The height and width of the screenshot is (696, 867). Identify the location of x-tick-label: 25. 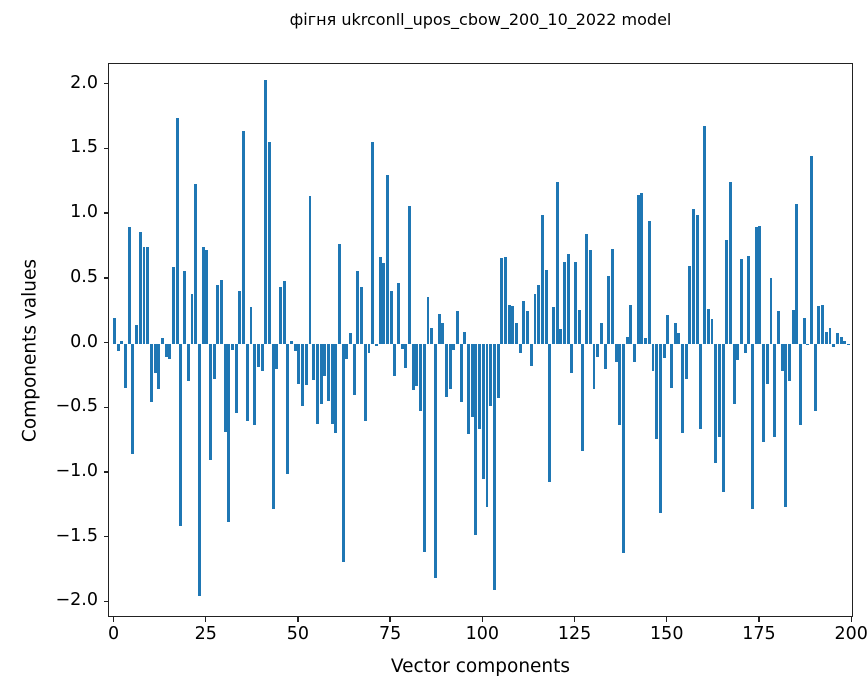
(205, 634).